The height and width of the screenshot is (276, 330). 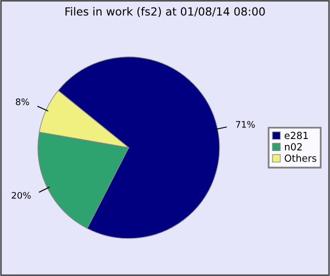 What do you see at coordinates (23, 102) in the screenshot?
I see `data-label: 8%` at bounding box center [23, 102].